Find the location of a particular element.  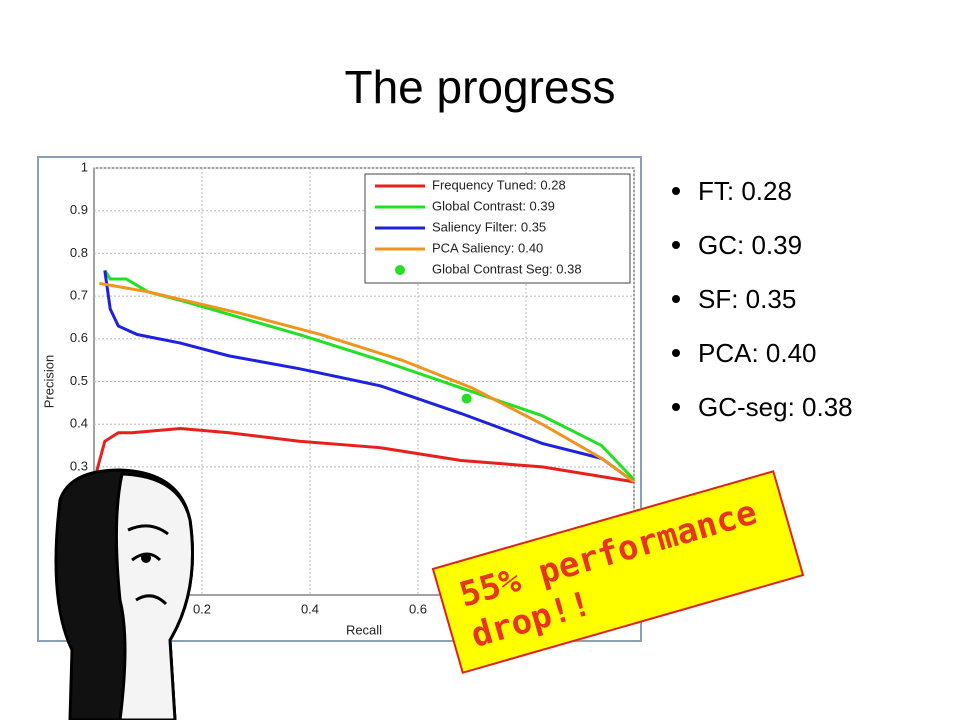

legend-label: PCA Saliency: 0.40 is located at coordinates (487, 247).